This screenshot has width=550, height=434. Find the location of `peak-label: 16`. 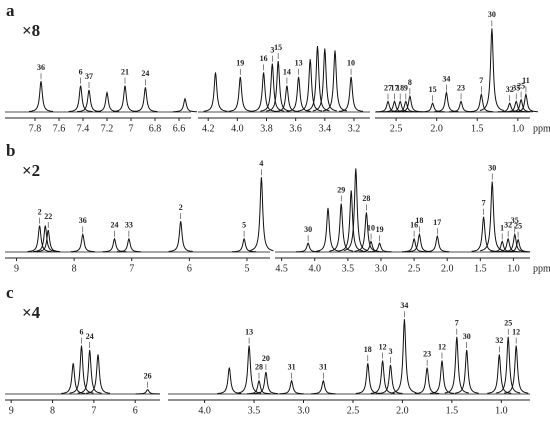

peak-label: 16 is located at coordinates (264, 58).